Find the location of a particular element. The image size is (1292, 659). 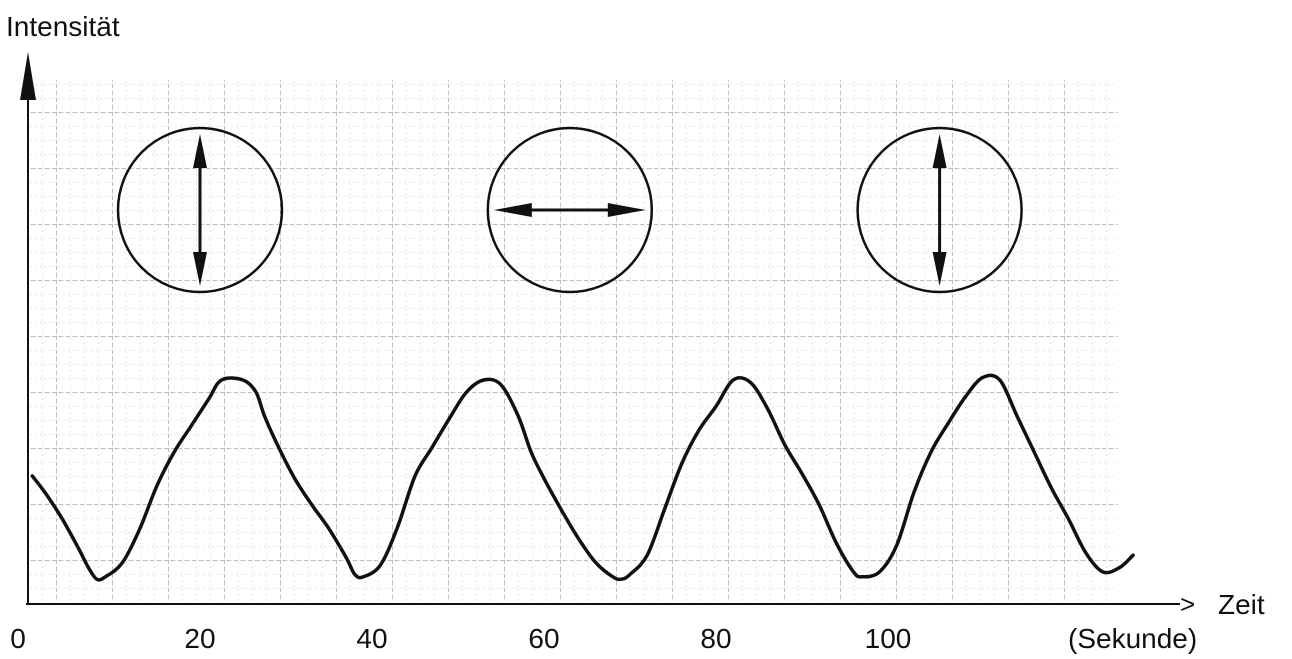

x-tick-labels: 0 20 40 60 80 100 is located at coordinates (460, 638).